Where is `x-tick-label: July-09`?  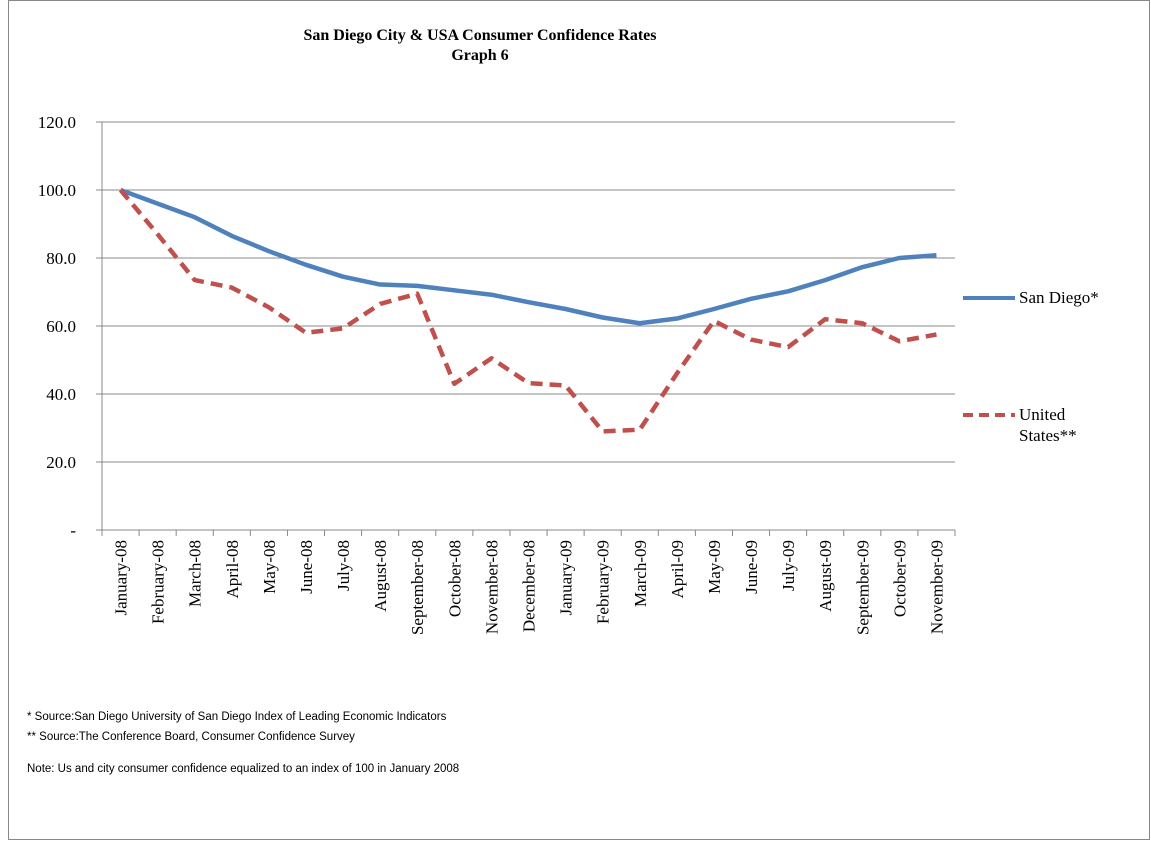
x-tick-label: July-09 is located at coordinates (788, 565).